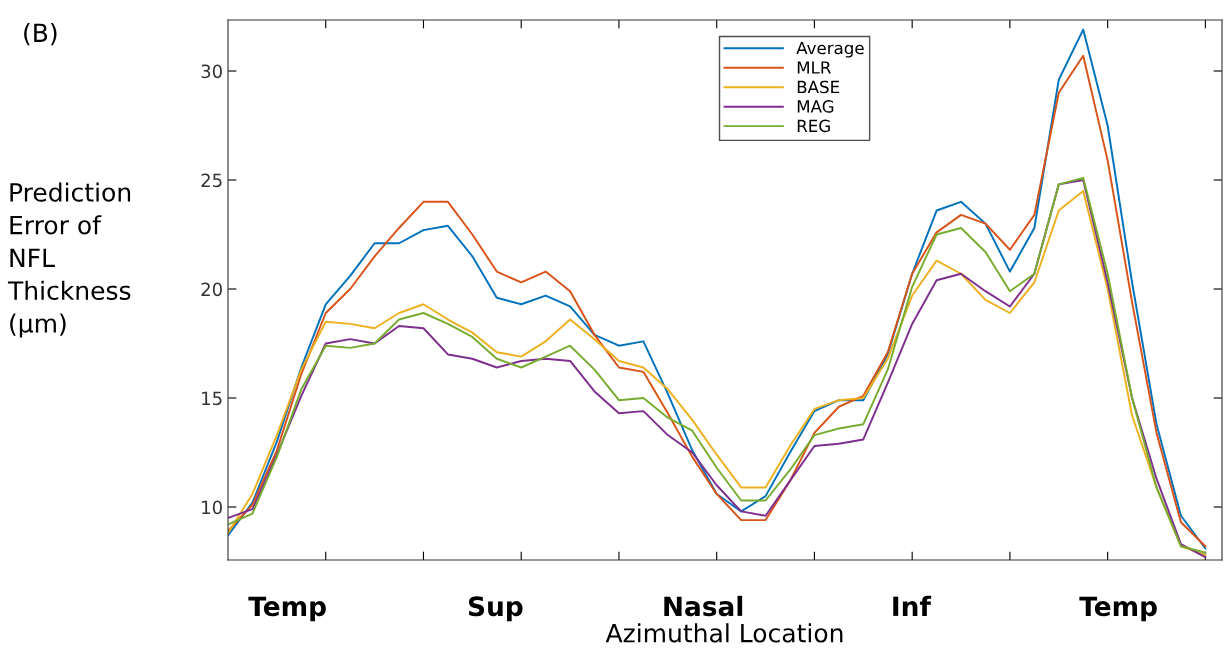 This screenshot has height=658, width=1225. I want to click on y-tick-label: 15, so click(212, 398).